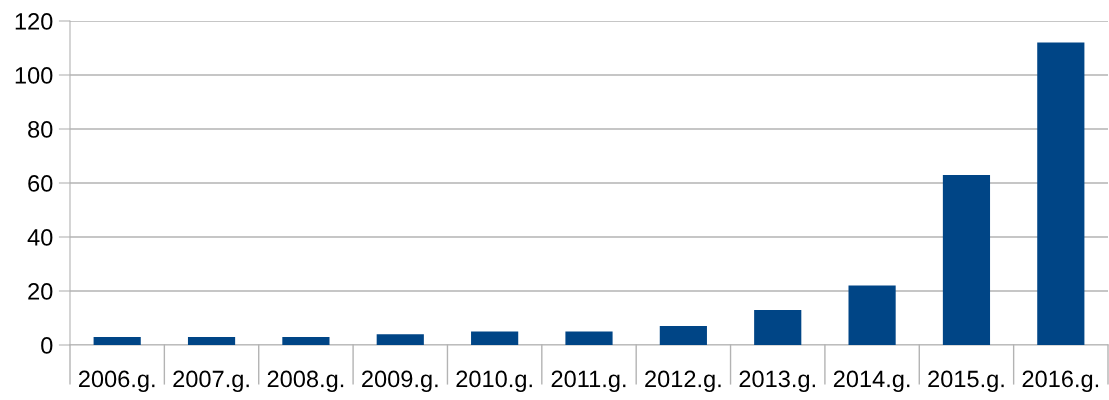 Image resolution: width=1109 pixels, height=400 pixels. I want to click on x-tick-label: 2016.g., so click(1060, 381).